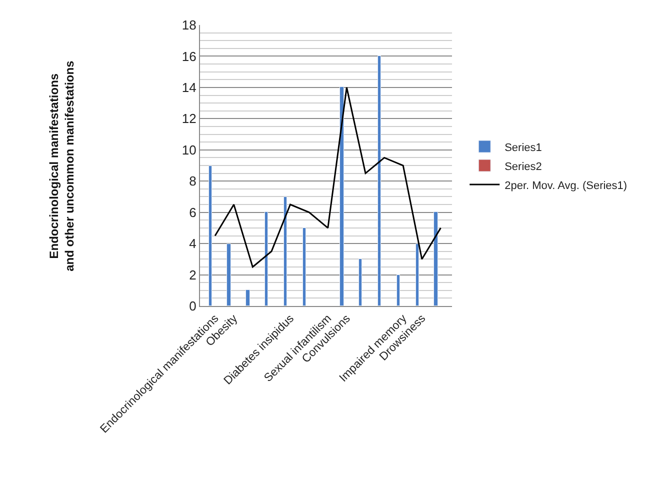  What do you see at coordinates (61, 166) in the screenshot?
I see `y-axis-title: Endocrinological manifestations and other uncommon manifestations` at bounding box center [61, 166].